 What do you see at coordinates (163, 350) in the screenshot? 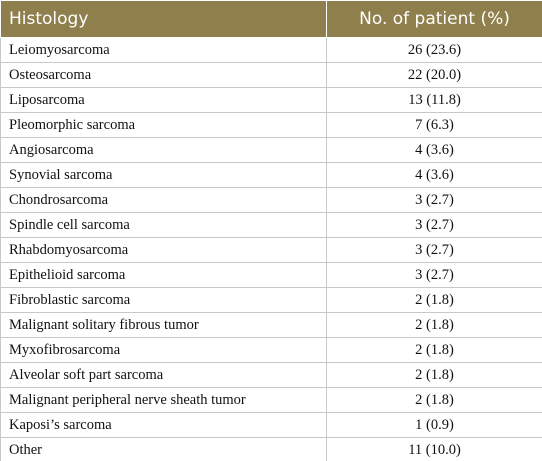
I see `histology-cell: Myxofibrosarcoma` at bounding box center [163, 350].